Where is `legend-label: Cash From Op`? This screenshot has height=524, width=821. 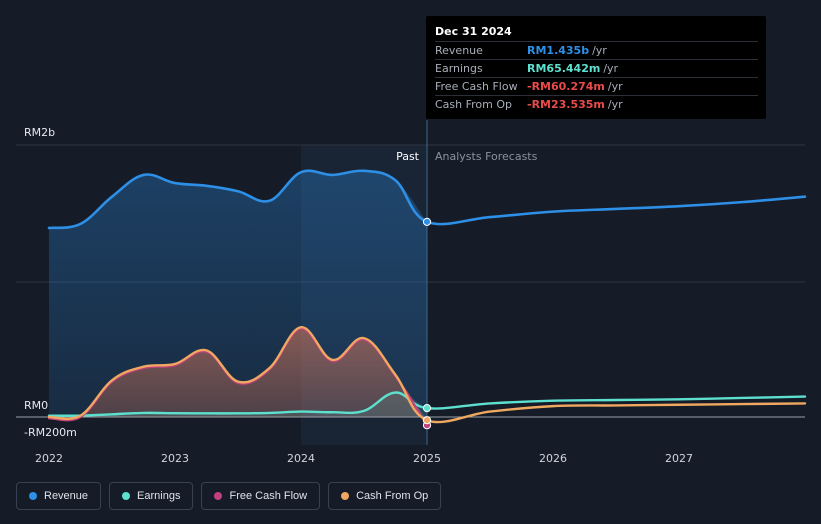 legend-label: Cash From Op is located at coordinates (392, 496).